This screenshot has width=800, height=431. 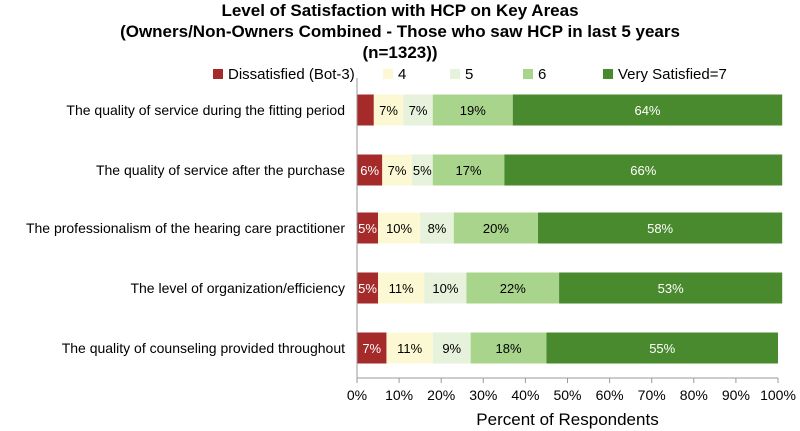 I want to click on x-tick-label: 70%, so click(x=652, y=395).